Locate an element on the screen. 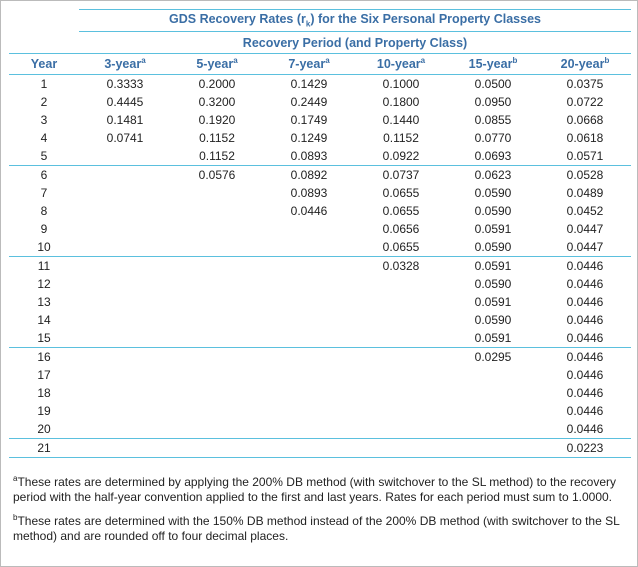 The image size is (638, 567). year-cell: 9 is located at coordinates (44, 229).